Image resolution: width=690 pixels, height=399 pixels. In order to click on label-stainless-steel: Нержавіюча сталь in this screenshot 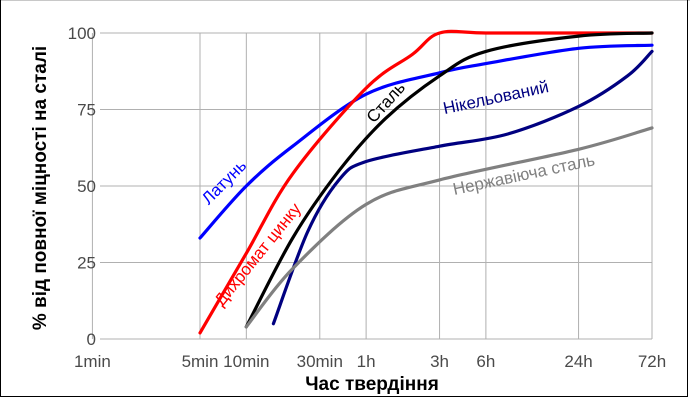, I will do `click(523, 174)`.